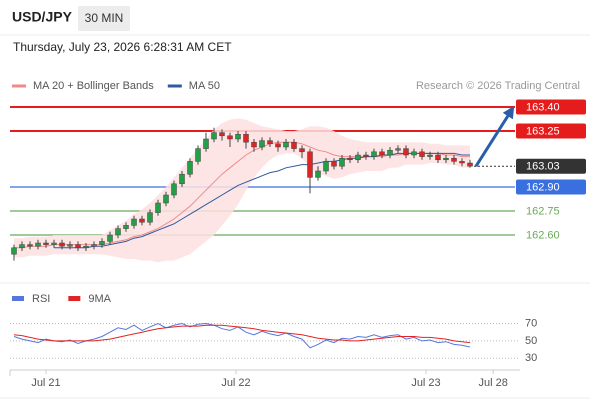 This screenshot has height=400, width=590. What do you see at coordinates (543, 211) in the screenshot?
I see `level-label: 162.75` at bounding box center [543, 211].